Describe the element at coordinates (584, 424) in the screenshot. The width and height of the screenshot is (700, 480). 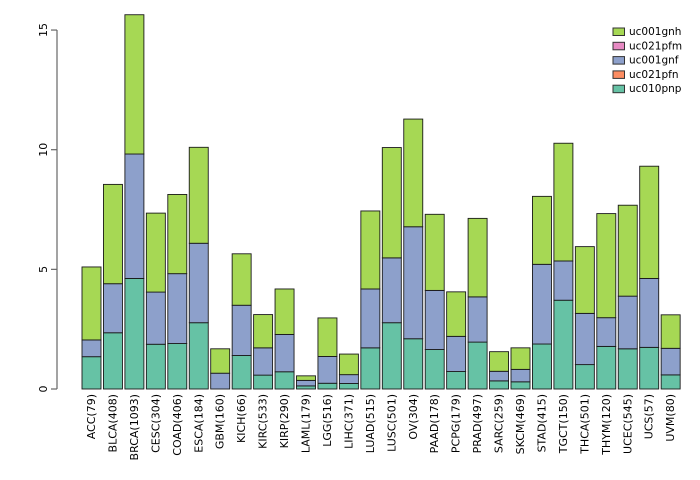
I see `x-axis-category-label: THCA(501)` at that location.